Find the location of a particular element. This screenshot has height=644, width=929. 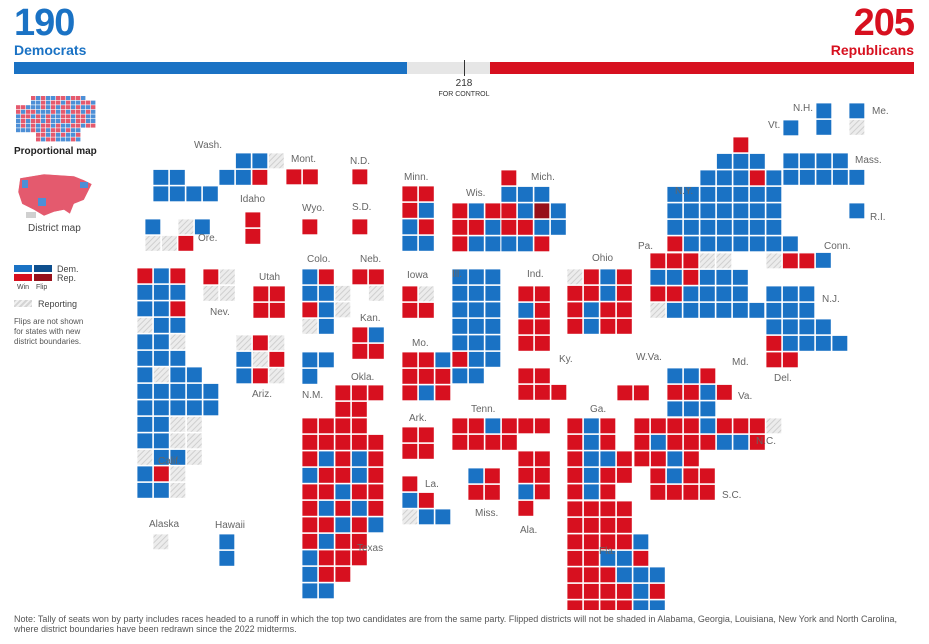

state-me is located at coordinates (857, 119).